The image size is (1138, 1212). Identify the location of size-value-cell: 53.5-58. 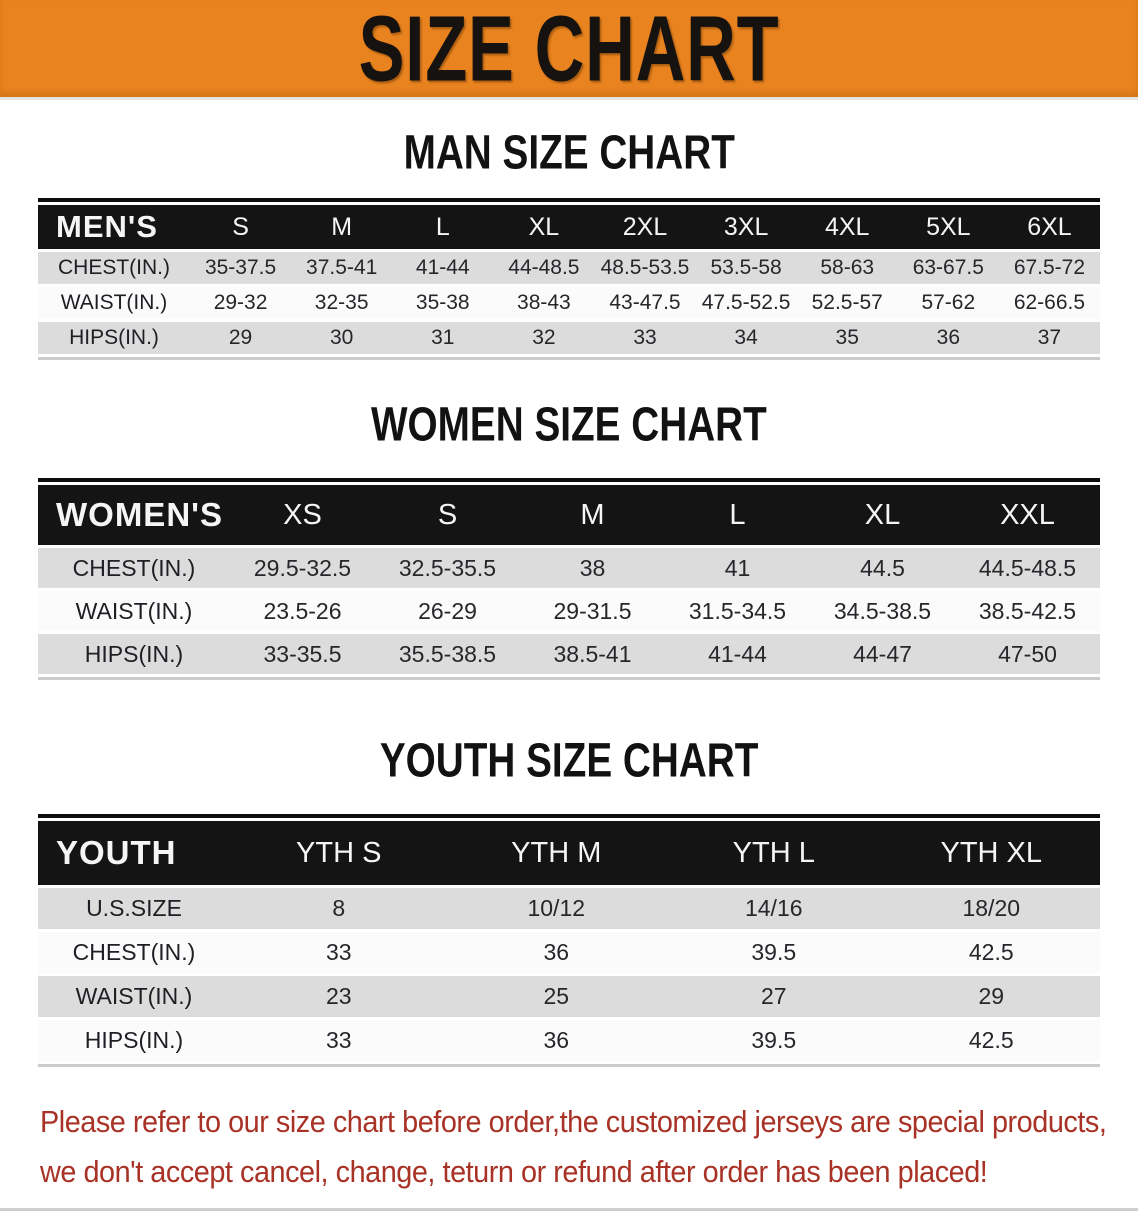
(746, 268).